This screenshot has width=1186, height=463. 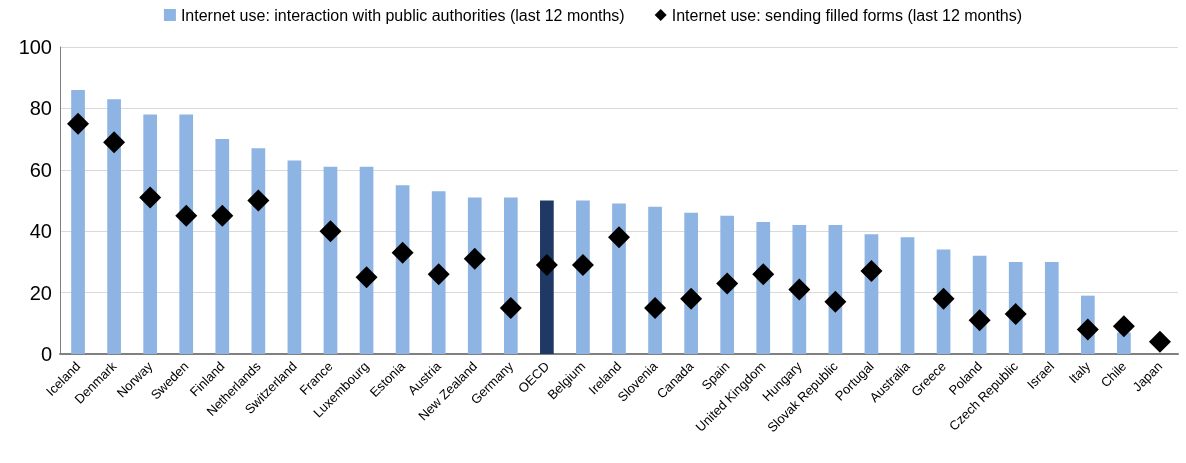 I want to click on y-tick-label: 60, so click(x=40, y=169).